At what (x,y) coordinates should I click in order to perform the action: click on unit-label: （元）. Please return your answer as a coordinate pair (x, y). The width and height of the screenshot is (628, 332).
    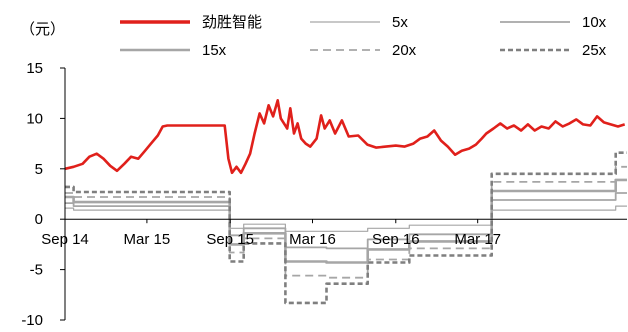
    Looking at the image, I should click on (42, 29).